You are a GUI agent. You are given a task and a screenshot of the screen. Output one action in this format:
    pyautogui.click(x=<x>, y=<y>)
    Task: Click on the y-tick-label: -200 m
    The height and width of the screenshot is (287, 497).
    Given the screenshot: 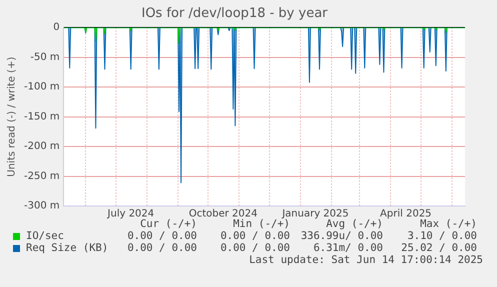 What is the action you would take?
    pyautogui.click(x=42, y=146)
    